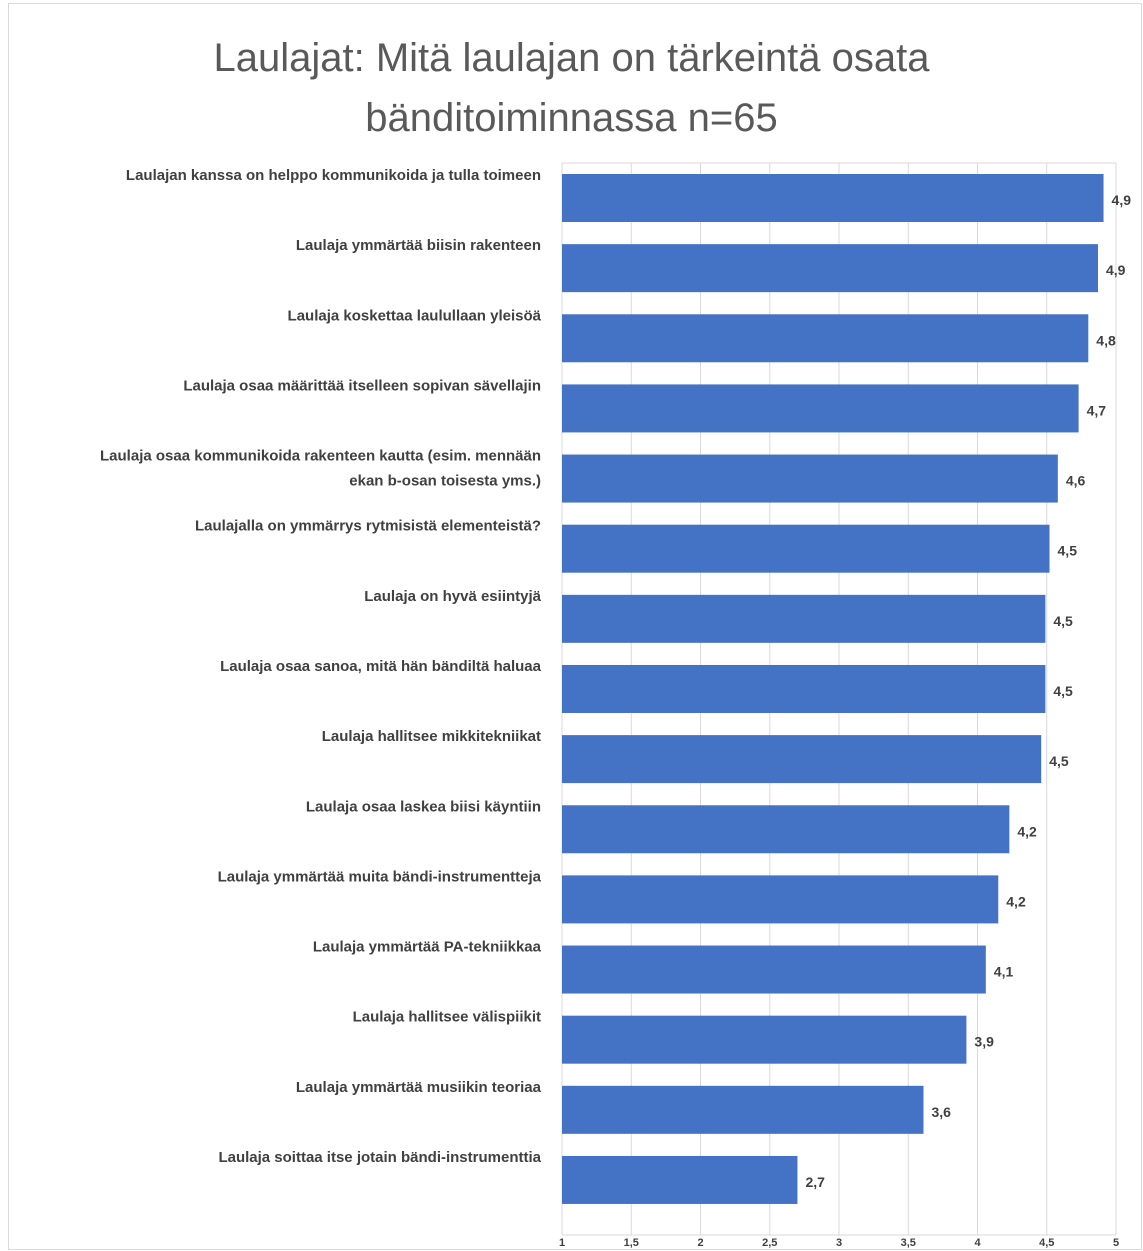 The image size is (1143, 1251). I want to click on value-label-10: 4,2, so click(1016, 901).